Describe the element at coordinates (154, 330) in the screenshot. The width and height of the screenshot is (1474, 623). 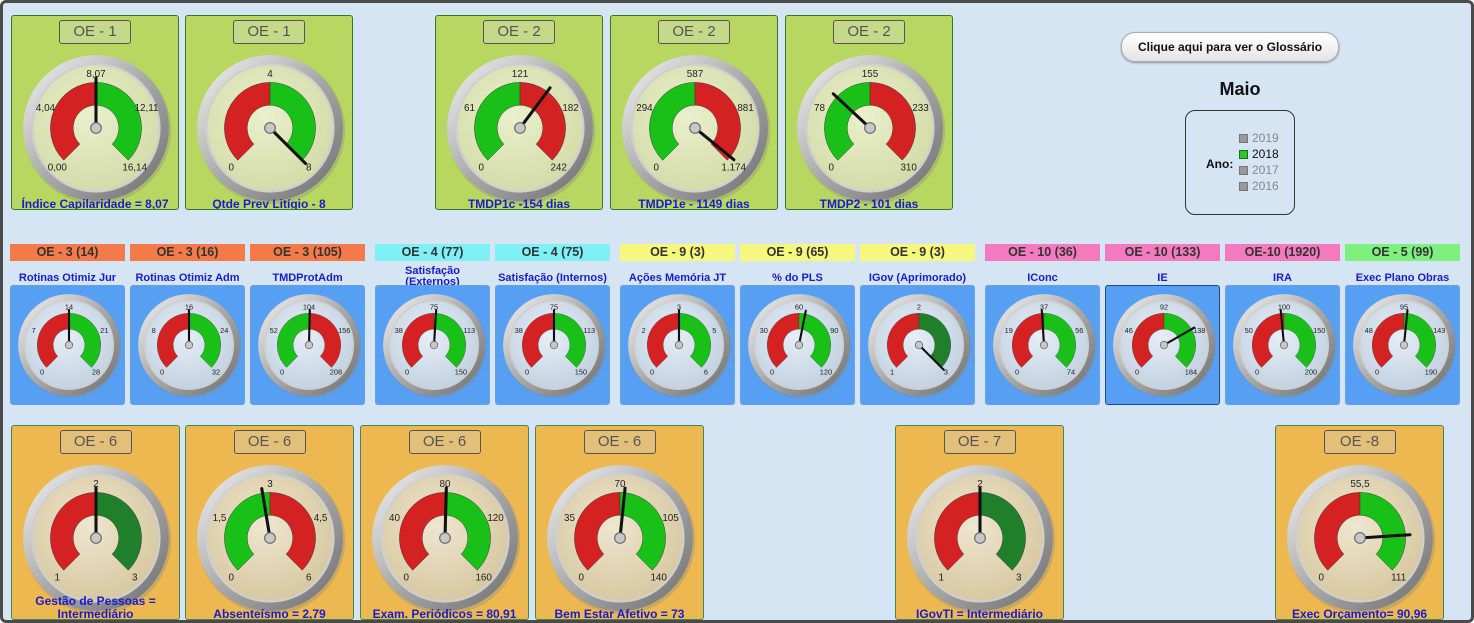
I see `gauge-tick-label: 8` at that location.